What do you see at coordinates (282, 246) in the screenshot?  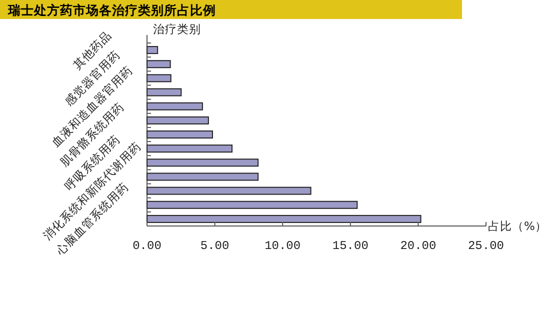 I see `x-tick-label: 10.00` at bounding box center [282, 246].